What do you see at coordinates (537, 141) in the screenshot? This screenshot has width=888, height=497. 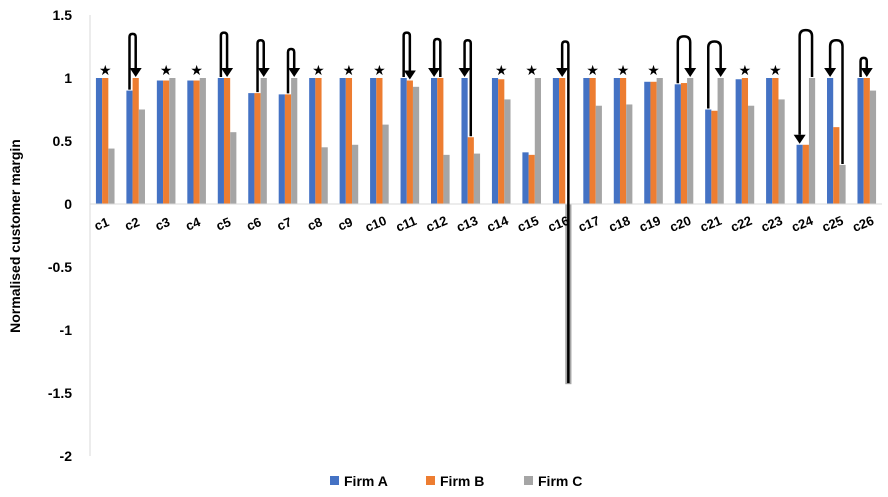 I see `bar-firm-c-c15` at bounding box center [537, 141].